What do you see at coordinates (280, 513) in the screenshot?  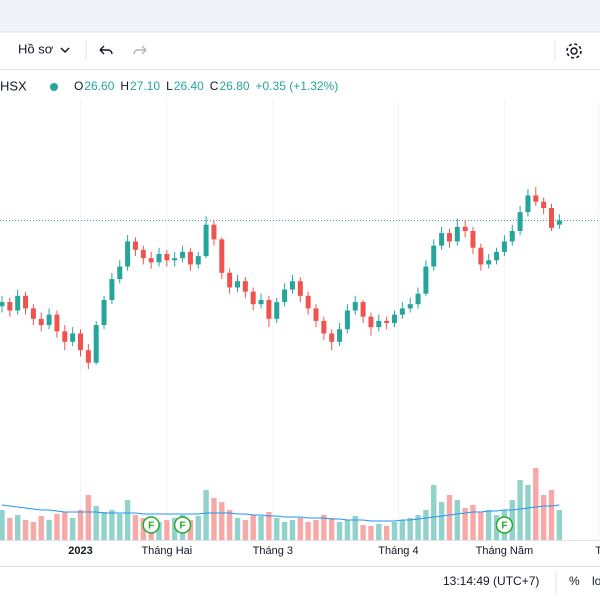 I see `volume-ma-line` at bounding box center [280, 513].